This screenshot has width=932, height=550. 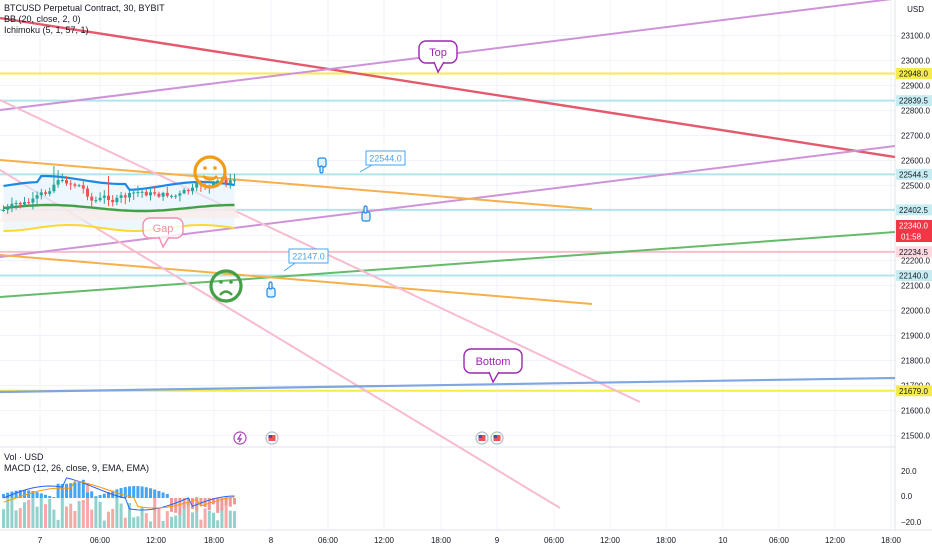 I want to click on price-tick-label: 22900.0, so click(x=915, y=86).